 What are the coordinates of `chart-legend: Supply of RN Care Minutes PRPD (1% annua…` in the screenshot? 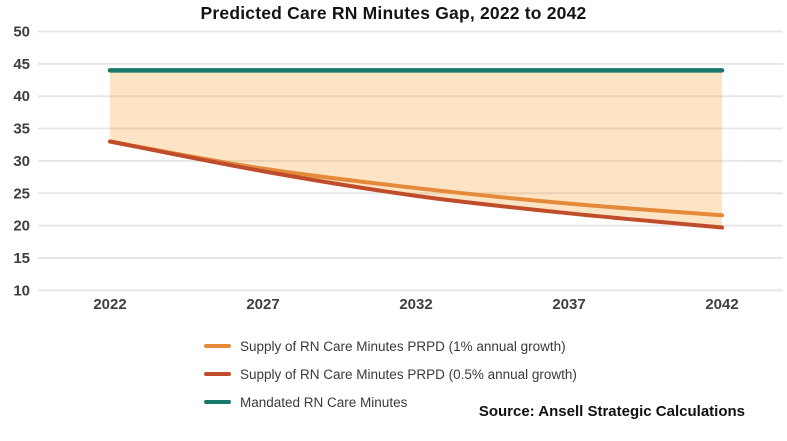 It's located at (390, 379).